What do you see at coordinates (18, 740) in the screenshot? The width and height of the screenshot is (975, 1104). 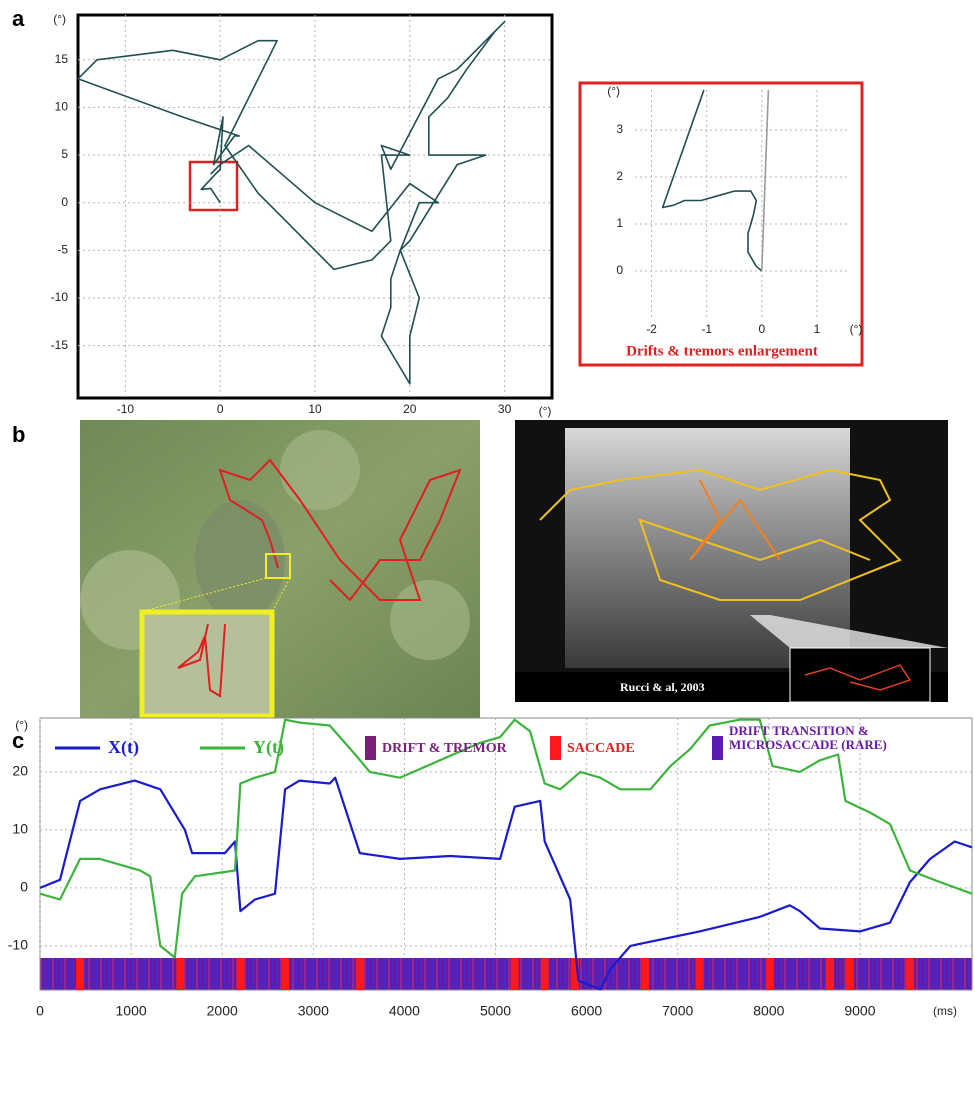 I see `panel-label: c` at bounding box center [18, 740].